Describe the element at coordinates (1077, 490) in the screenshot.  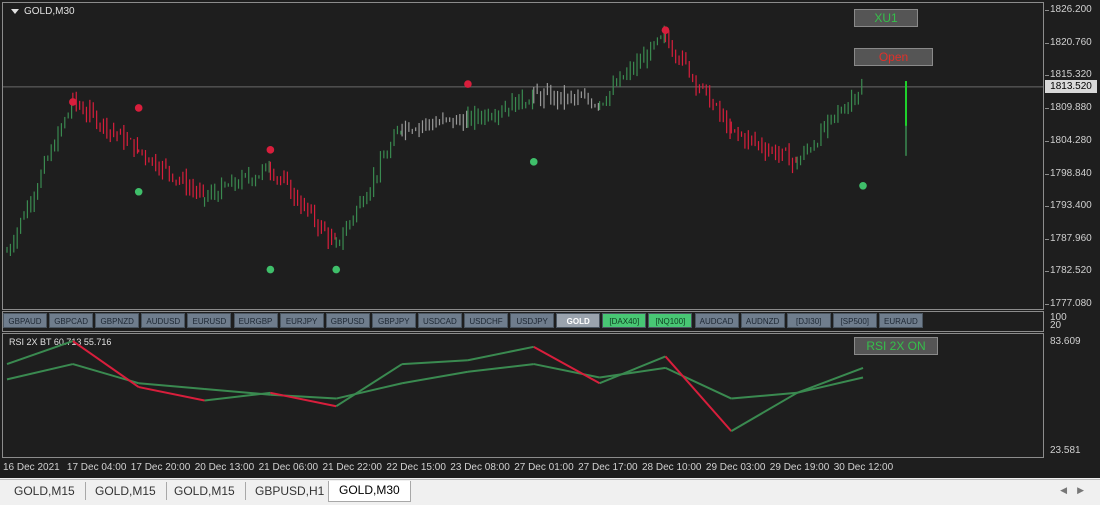
I see `tab-scroll-icon: ◀▶` at that location.